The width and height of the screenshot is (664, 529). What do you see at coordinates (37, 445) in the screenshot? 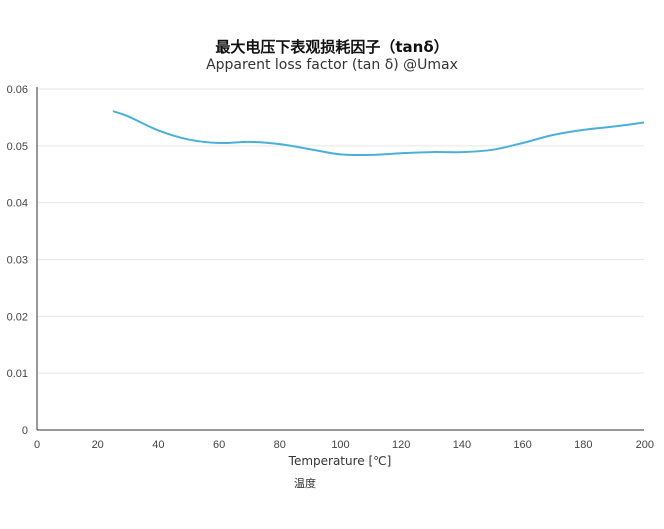
I see `x-tick-label: 0` at bounding box center [37, 445].